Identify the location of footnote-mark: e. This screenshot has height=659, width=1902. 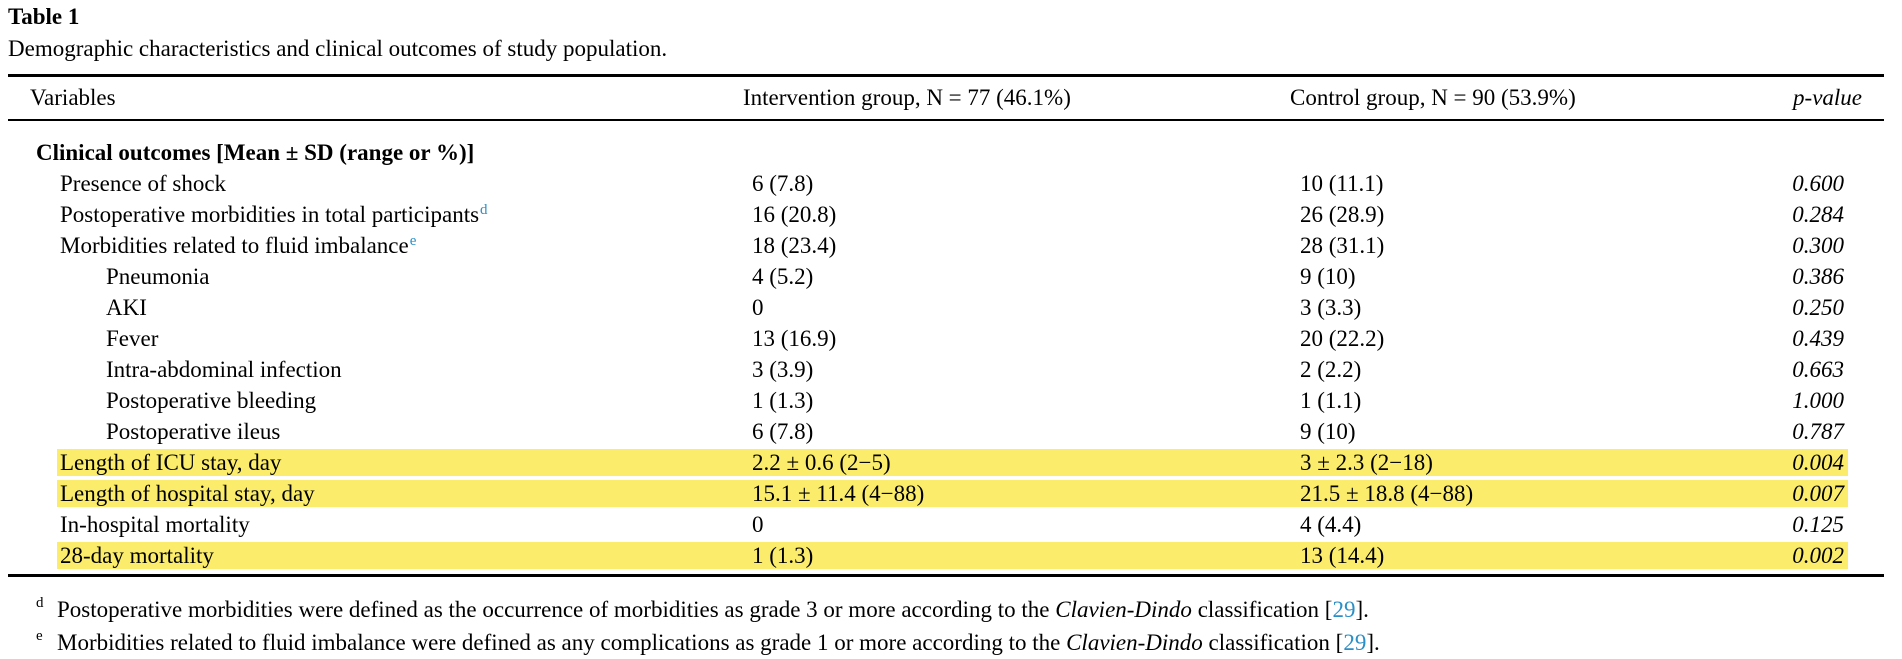
(39, 636).